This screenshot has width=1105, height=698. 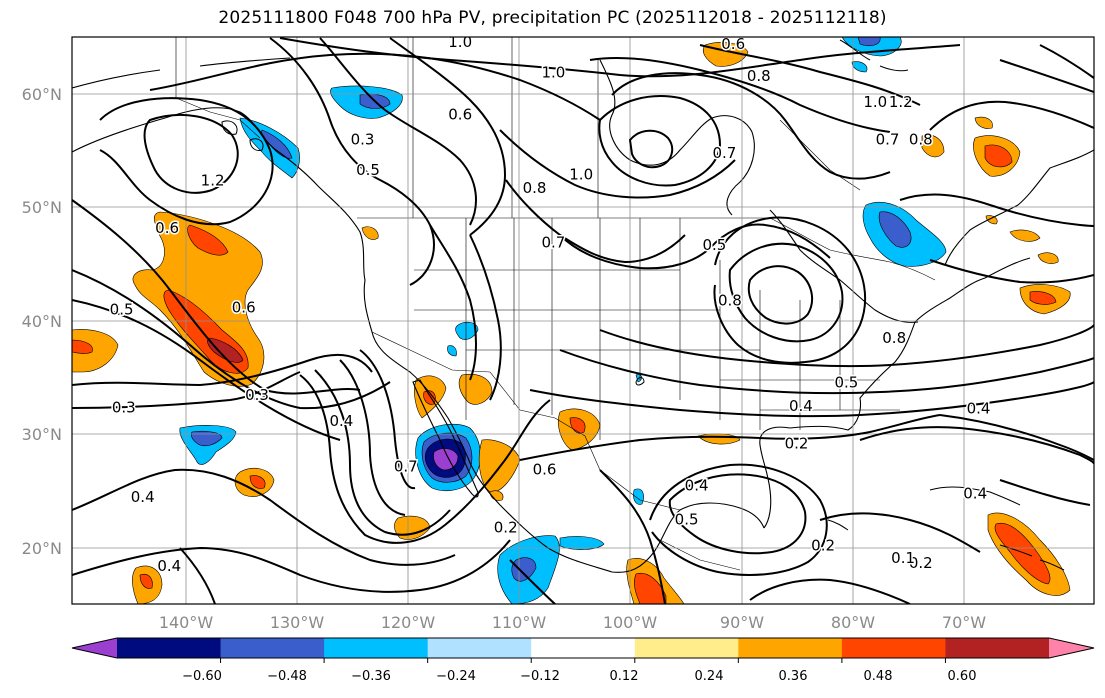 What do you see at coordinates (371, 676) in the screenshot?
I see `colorbar-tick-label: −0.36` at bounding box center [371, 676].